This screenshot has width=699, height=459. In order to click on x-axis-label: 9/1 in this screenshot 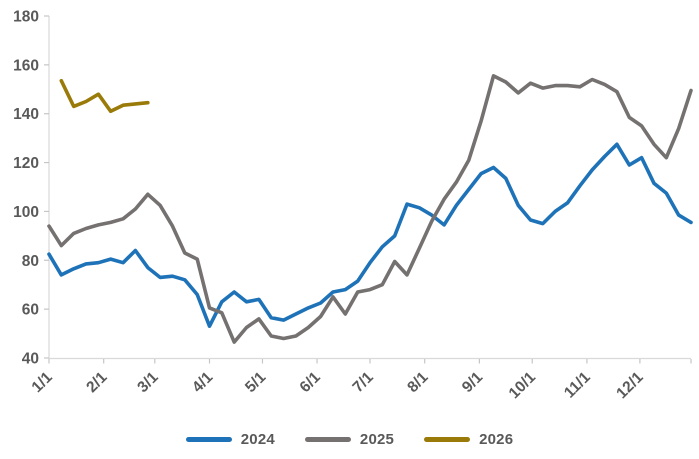, I will do `click(473, 383)`.